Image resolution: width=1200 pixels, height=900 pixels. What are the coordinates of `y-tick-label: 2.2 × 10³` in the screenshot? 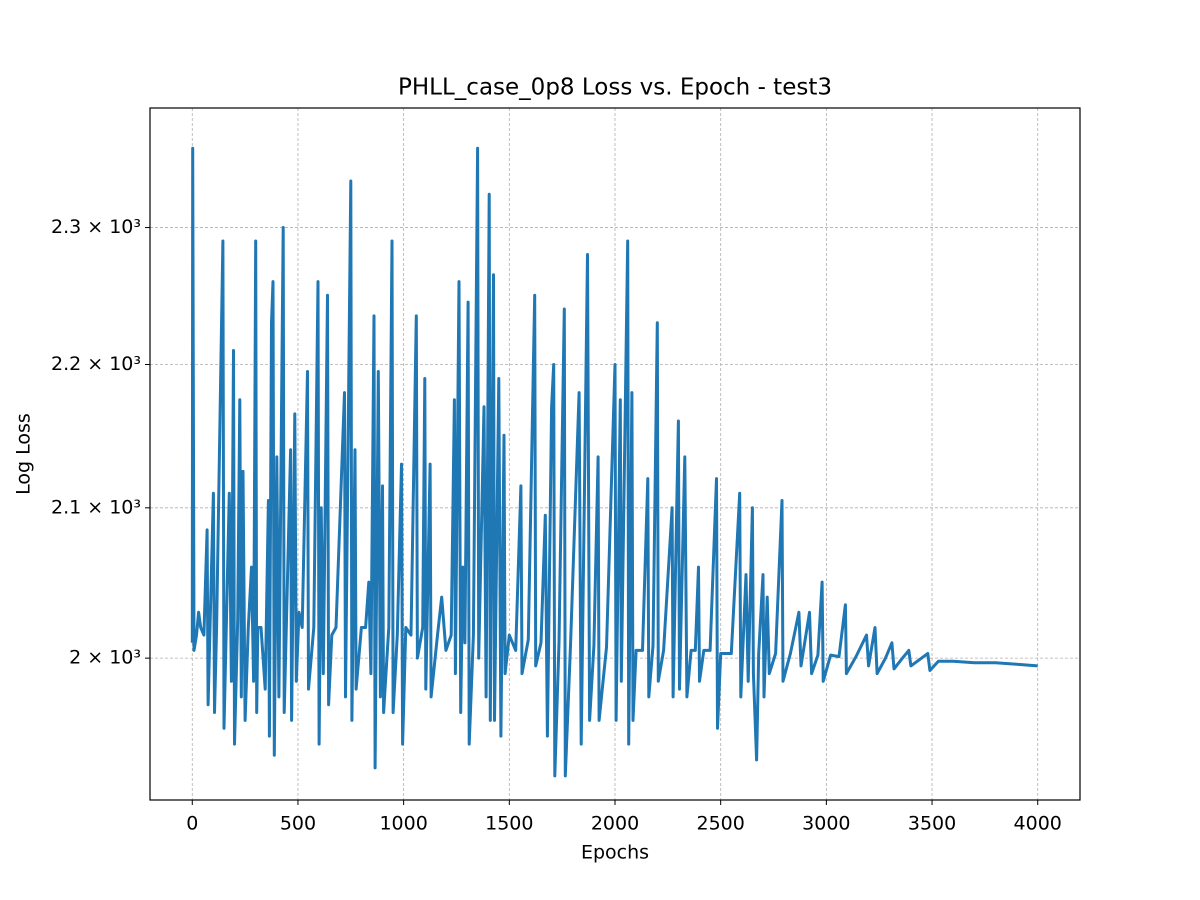 It's located at (96, 364).